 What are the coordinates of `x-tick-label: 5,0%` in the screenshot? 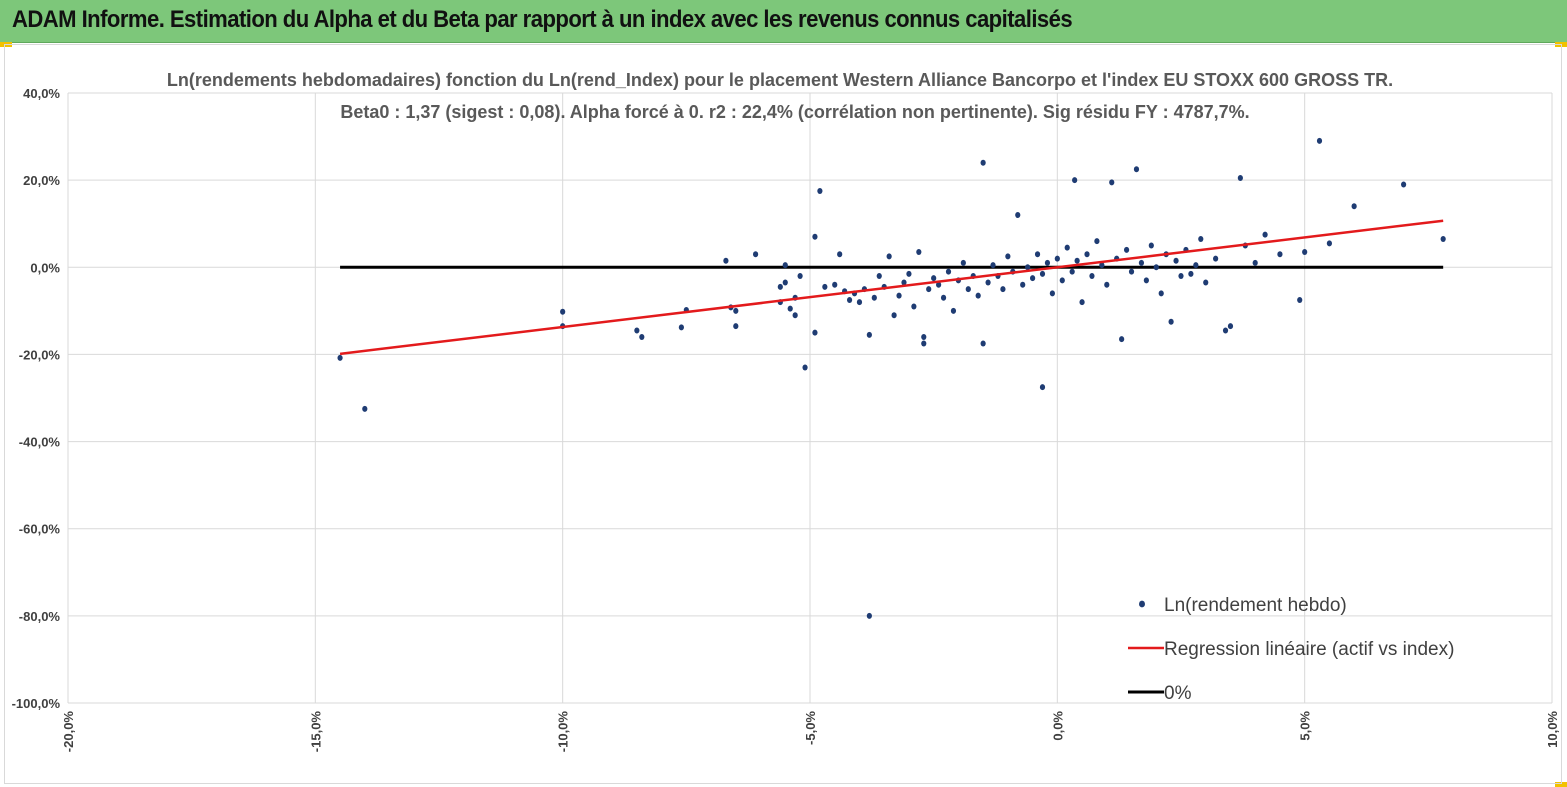 It's located at (1305, 726).